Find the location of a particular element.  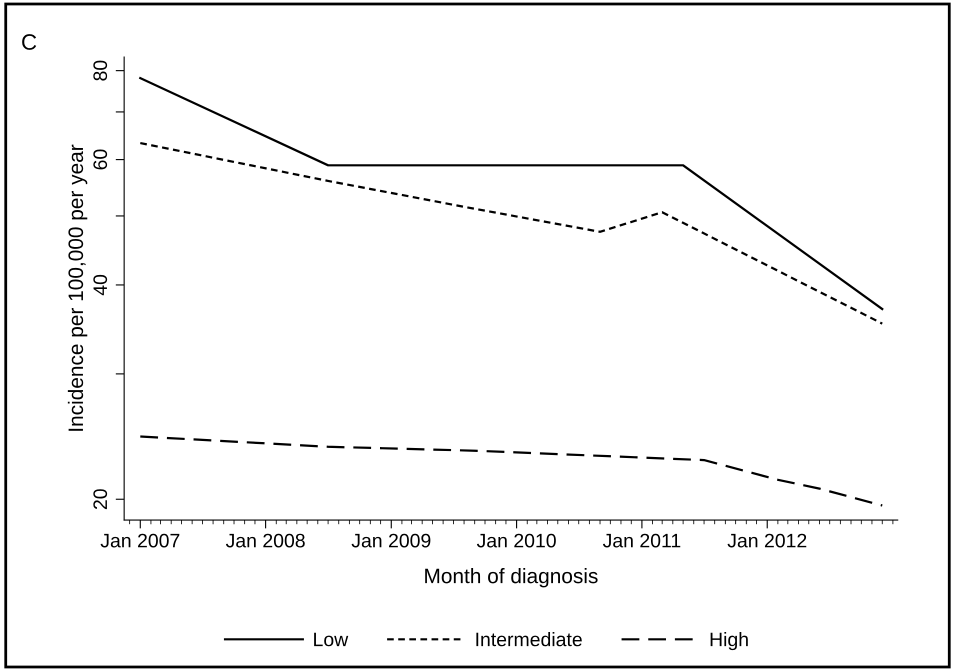

line-series is located at coordinates (511, 471).